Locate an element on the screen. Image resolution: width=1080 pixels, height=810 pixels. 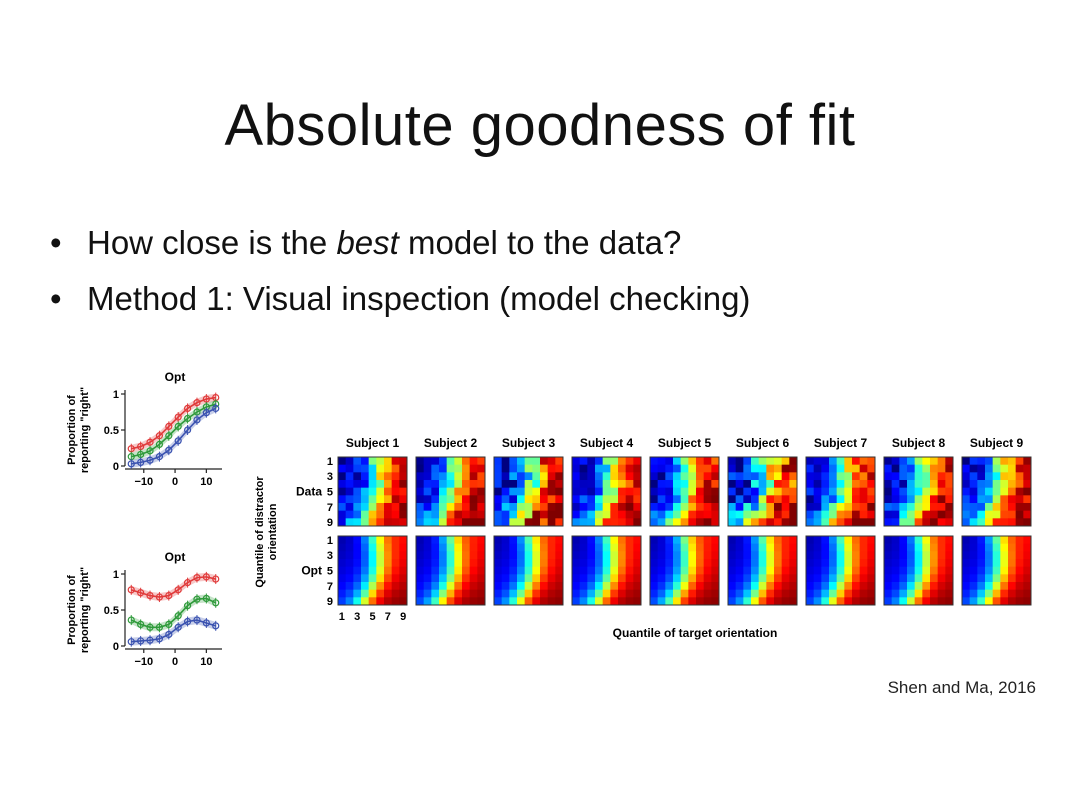
x-tick-label: 9 is located at coordinates (403, 617).